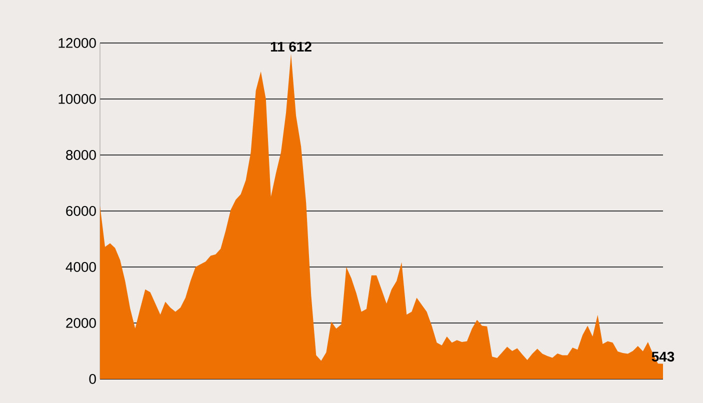 This screenshot has width=703, height=403. What do you see at coordinates (81, 155) in the screenshot?
I see `y-tick-label: 8000` at bounding box center [81, 155].